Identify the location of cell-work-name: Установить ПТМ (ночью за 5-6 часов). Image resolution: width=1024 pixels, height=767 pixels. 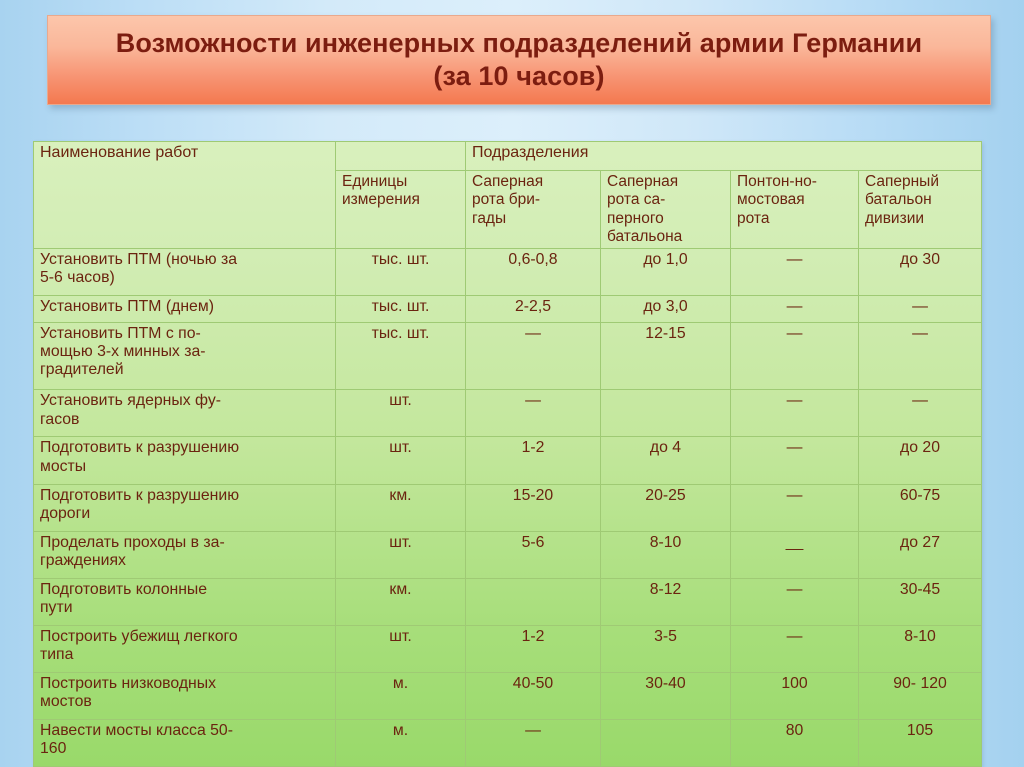
(184, 272).